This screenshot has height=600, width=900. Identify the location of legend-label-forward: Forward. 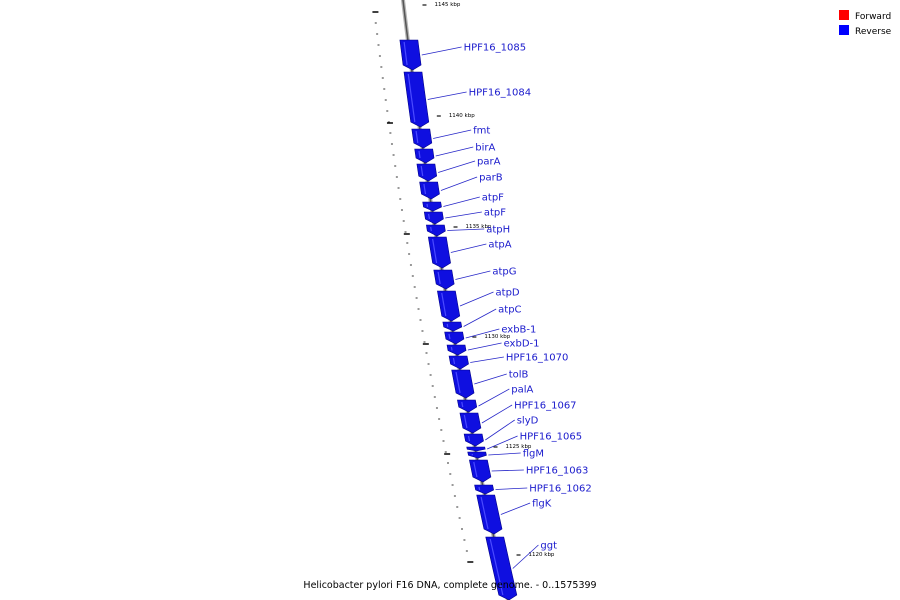
(873, 17).